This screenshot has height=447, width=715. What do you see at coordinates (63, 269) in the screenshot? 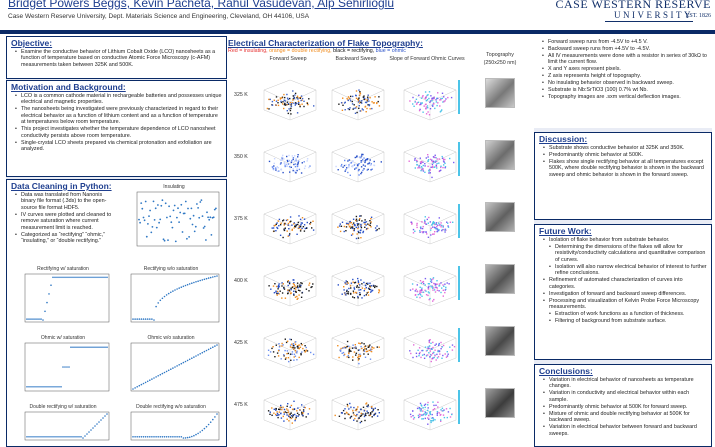
I see `rectifying-saturation-title: Rectifying w/ saturation` at bounding box center [63, 269].